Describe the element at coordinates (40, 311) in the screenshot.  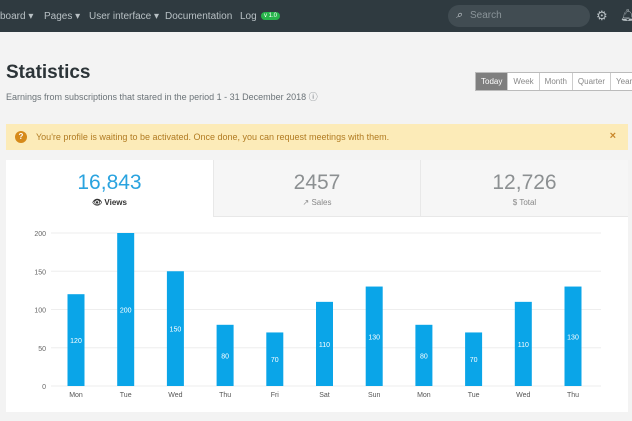
I see `y-tick-label: 100` at that location.